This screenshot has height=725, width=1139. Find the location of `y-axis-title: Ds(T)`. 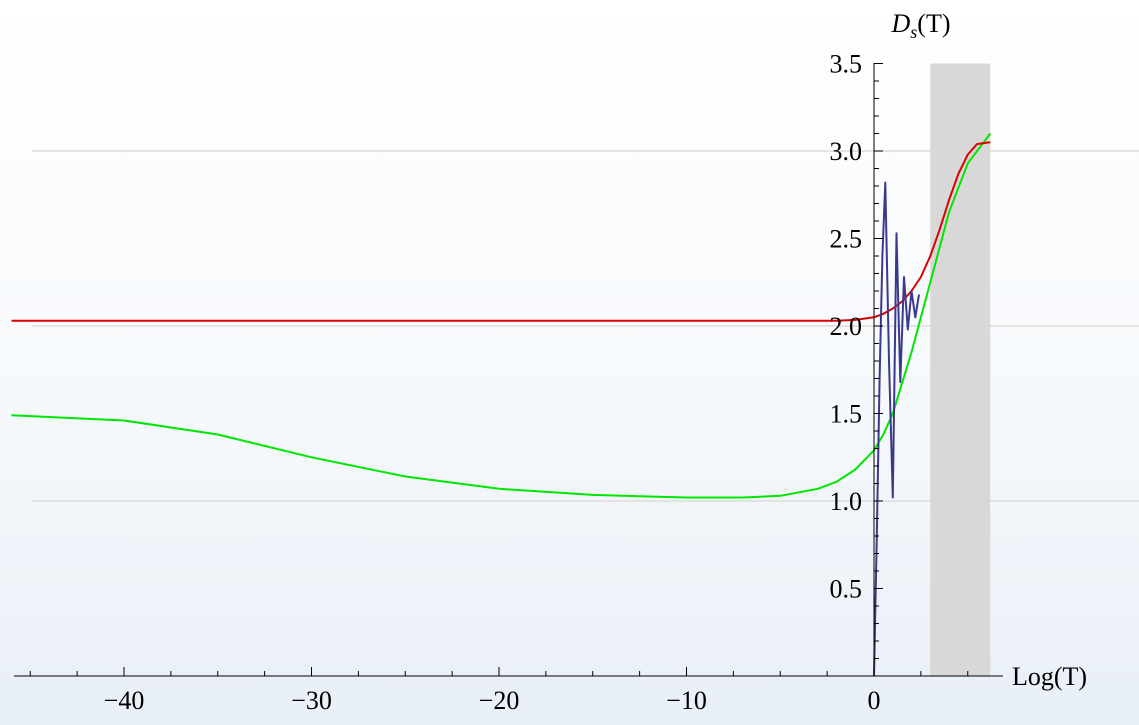

y-axis-title: Ds(T) is located at coordinates (921, 25).